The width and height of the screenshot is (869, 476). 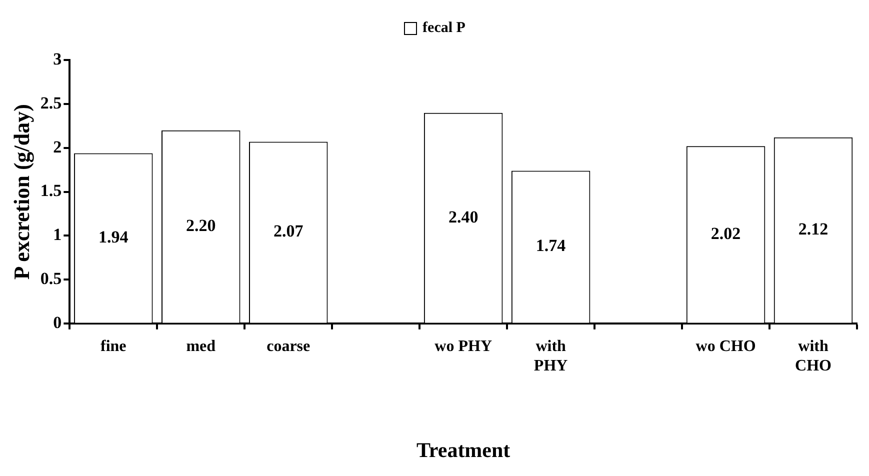 I want to click on x-tick-label: coarse, so click(x=288, y=347).